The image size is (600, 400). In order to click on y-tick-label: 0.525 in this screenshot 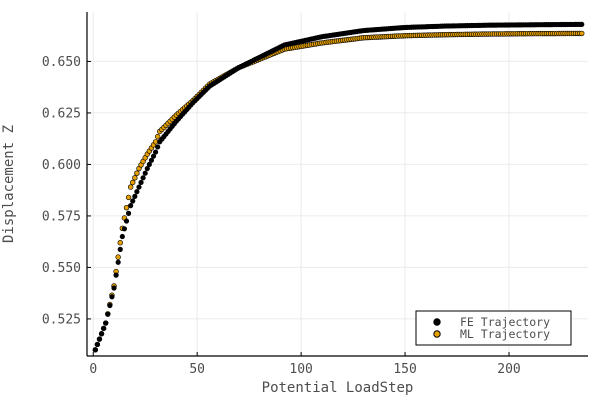, I will do `click(61, 319)`.